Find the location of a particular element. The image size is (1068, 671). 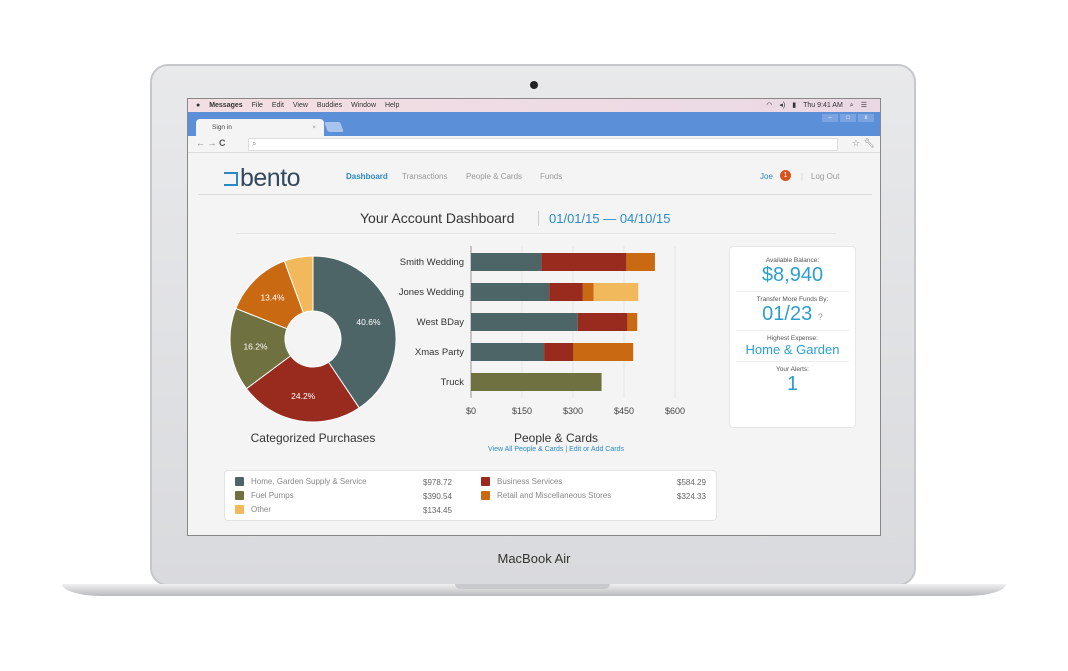

wrench-icon: 🔧︎ is located at coordinates (869, 143).